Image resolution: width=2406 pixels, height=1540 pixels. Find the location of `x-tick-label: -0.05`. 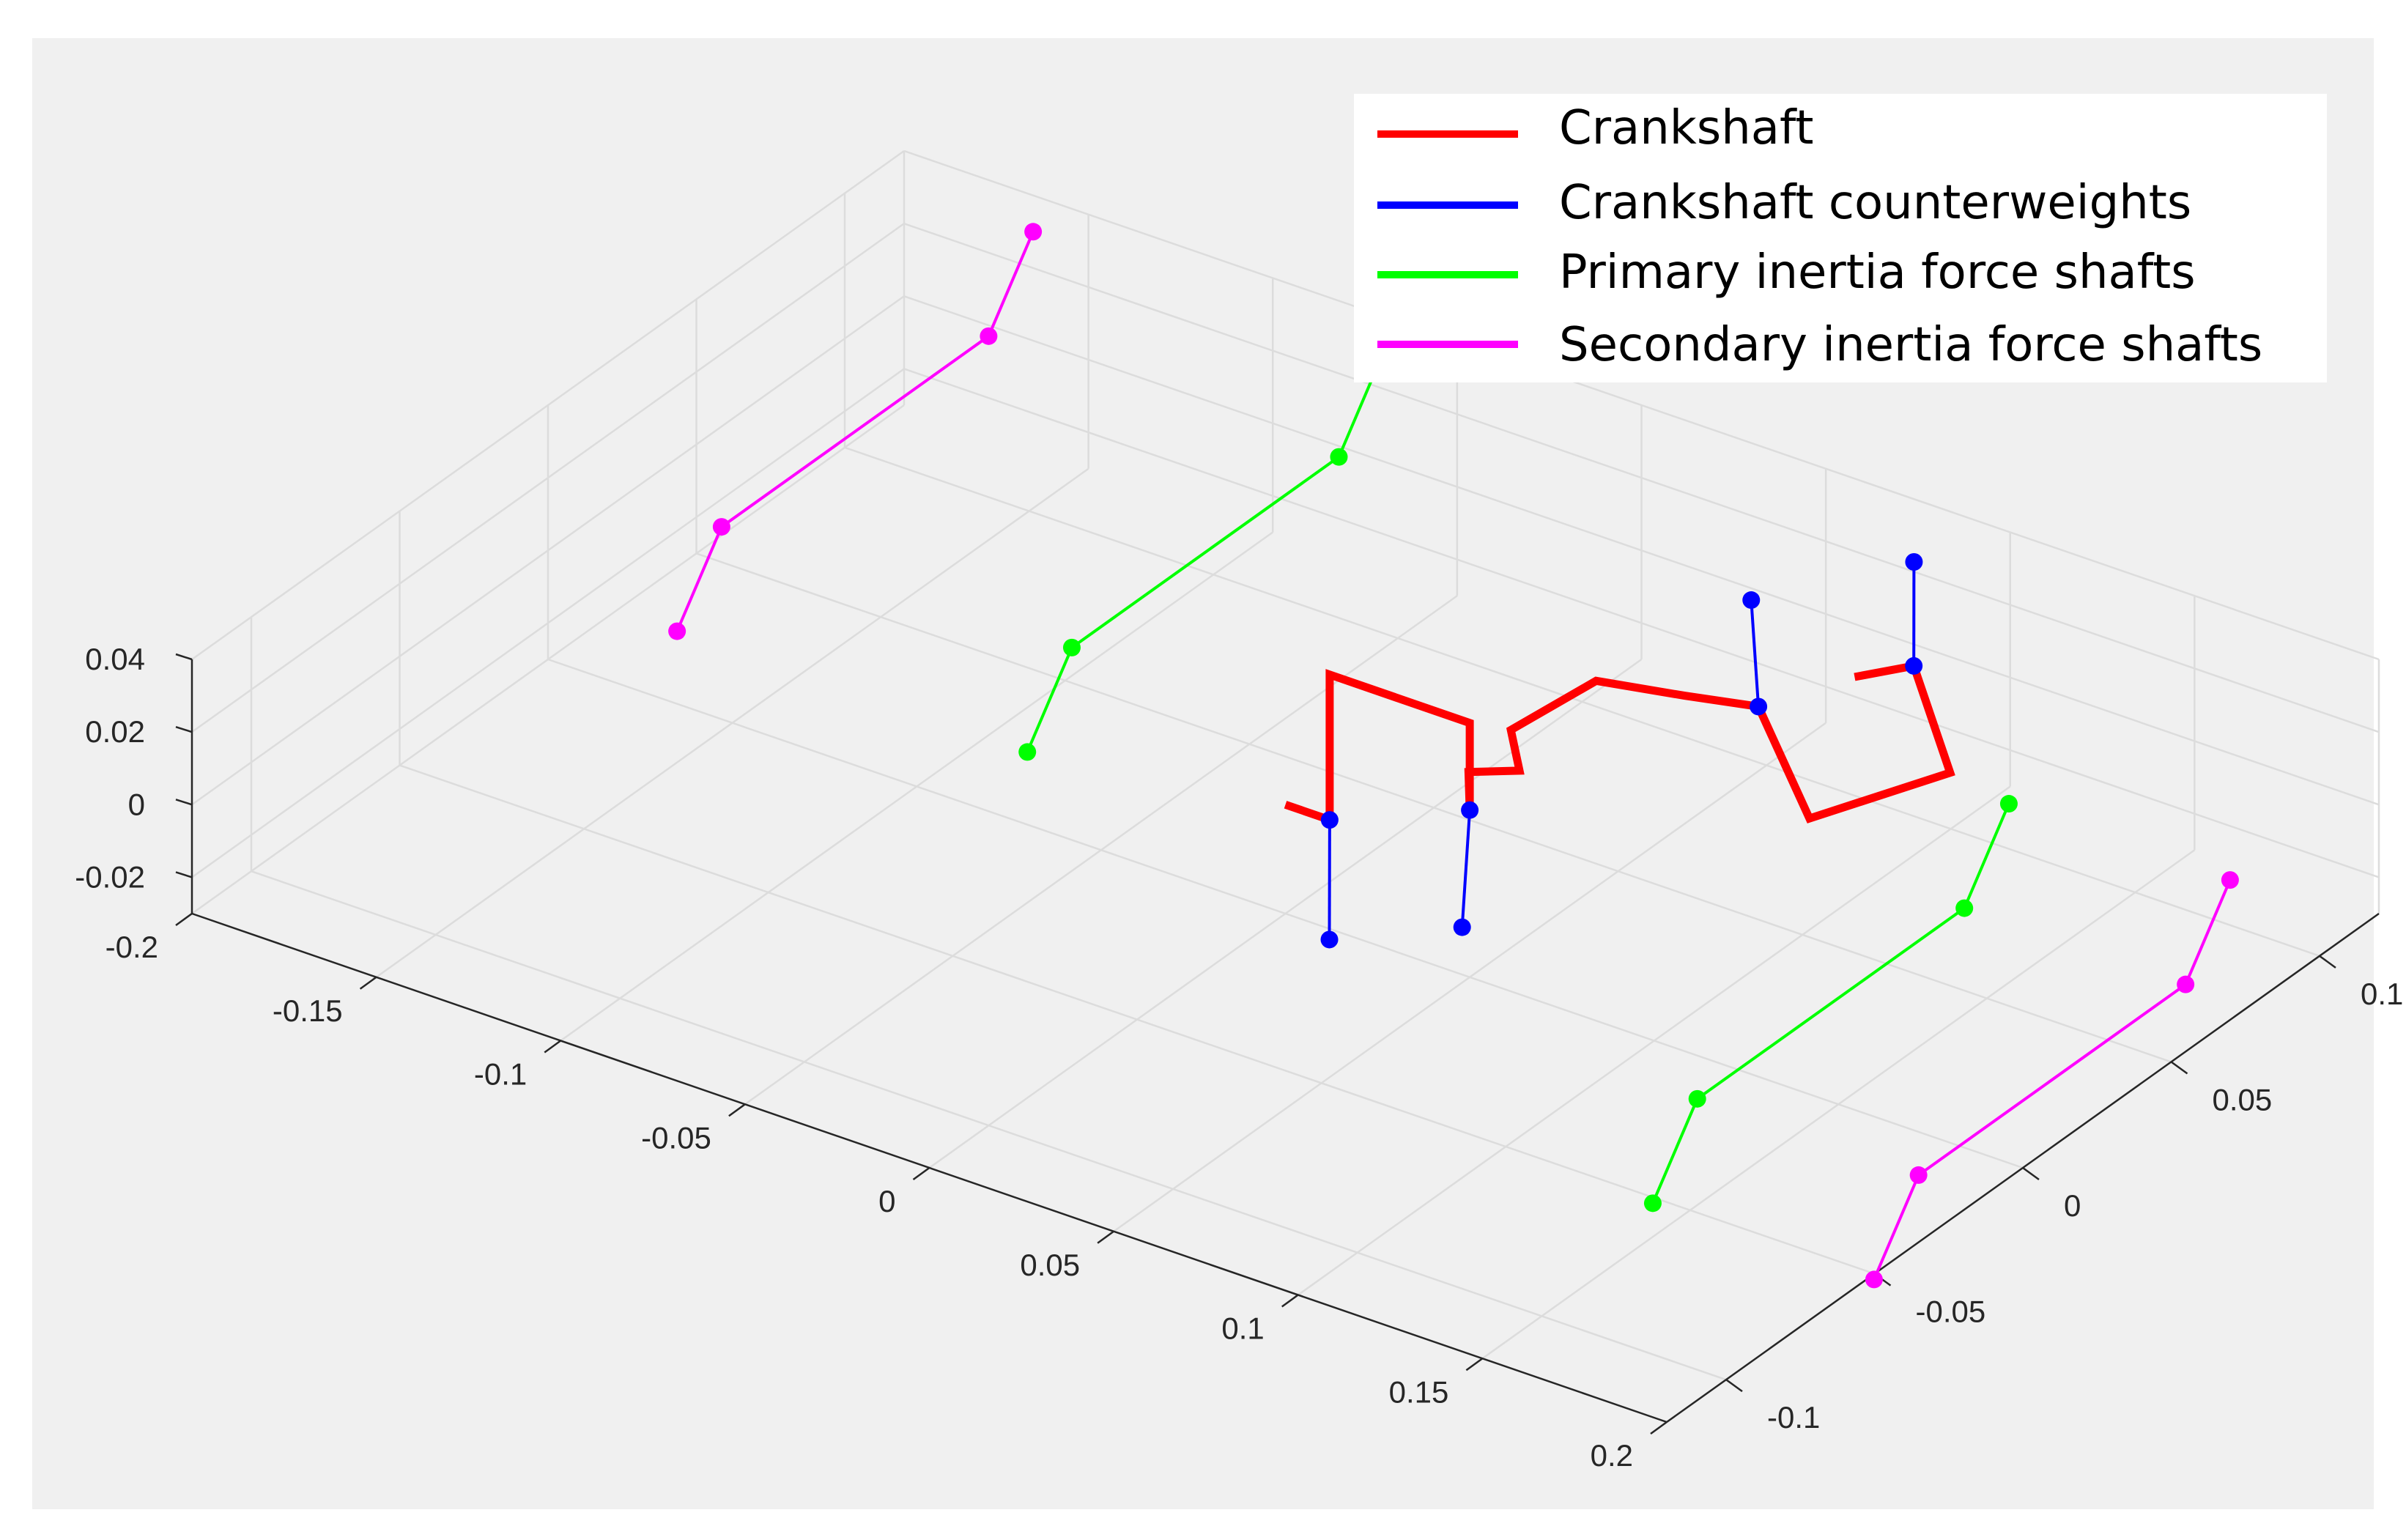

x-tick-label: -0.05 is located at coordinates (676, 1137).